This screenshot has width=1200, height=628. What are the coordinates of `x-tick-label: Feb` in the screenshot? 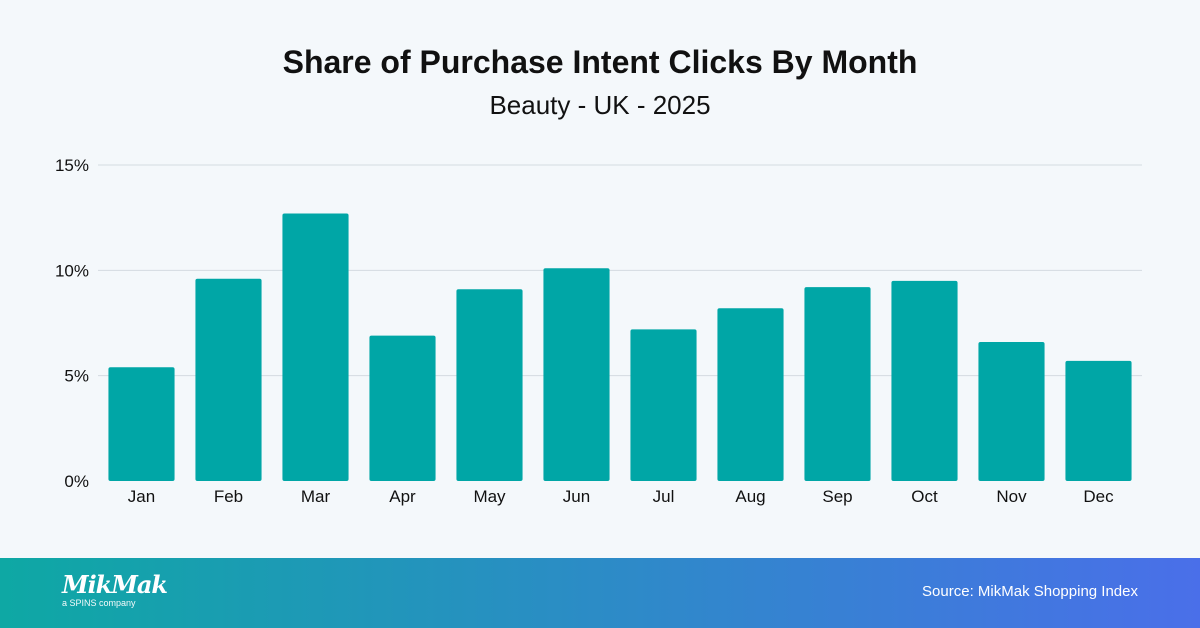 It's located at (228, 496).